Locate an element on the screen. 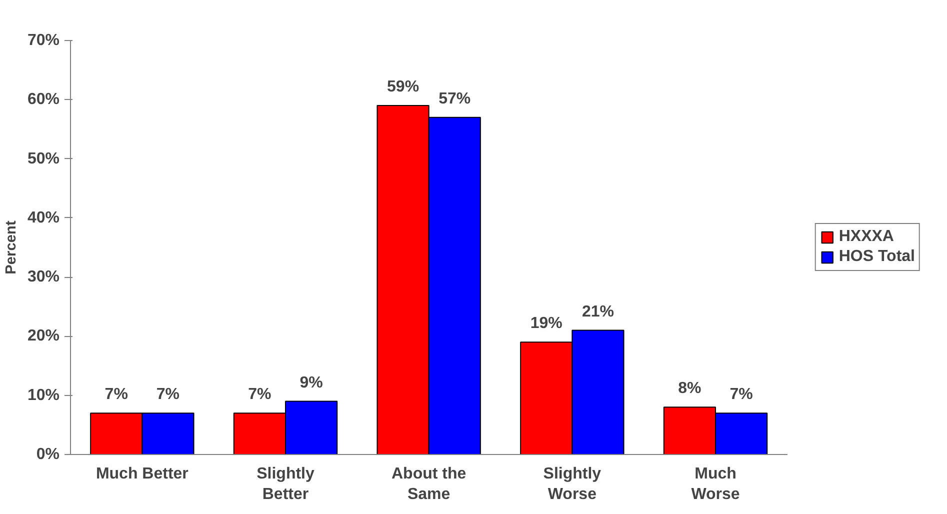 Image resolution: width=947 pixels, height=514 pixels. data-label: 21% is located at coordinates (598, 311).